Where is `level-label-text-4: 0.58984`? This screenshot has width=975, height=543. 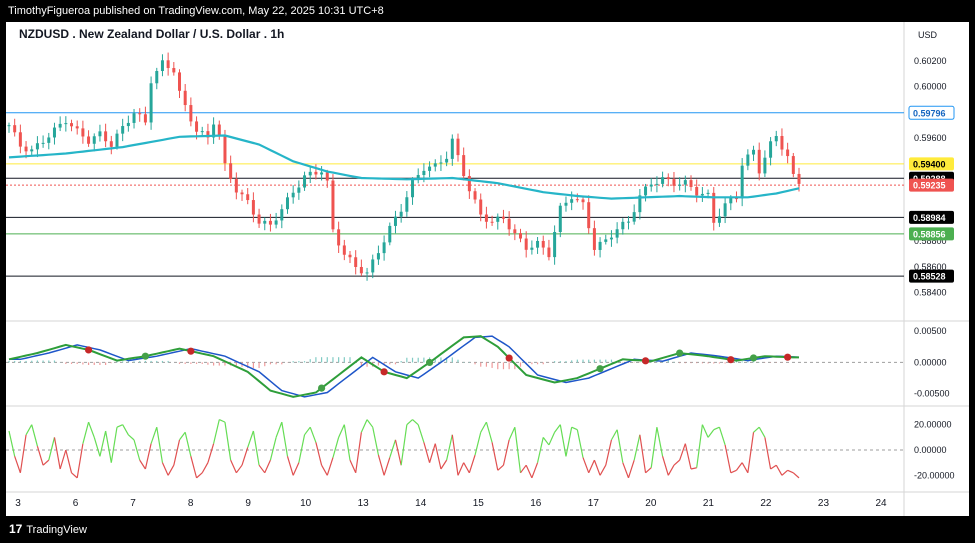 level-label-text-4: 0.58984 is located at coordinates (929, 218).